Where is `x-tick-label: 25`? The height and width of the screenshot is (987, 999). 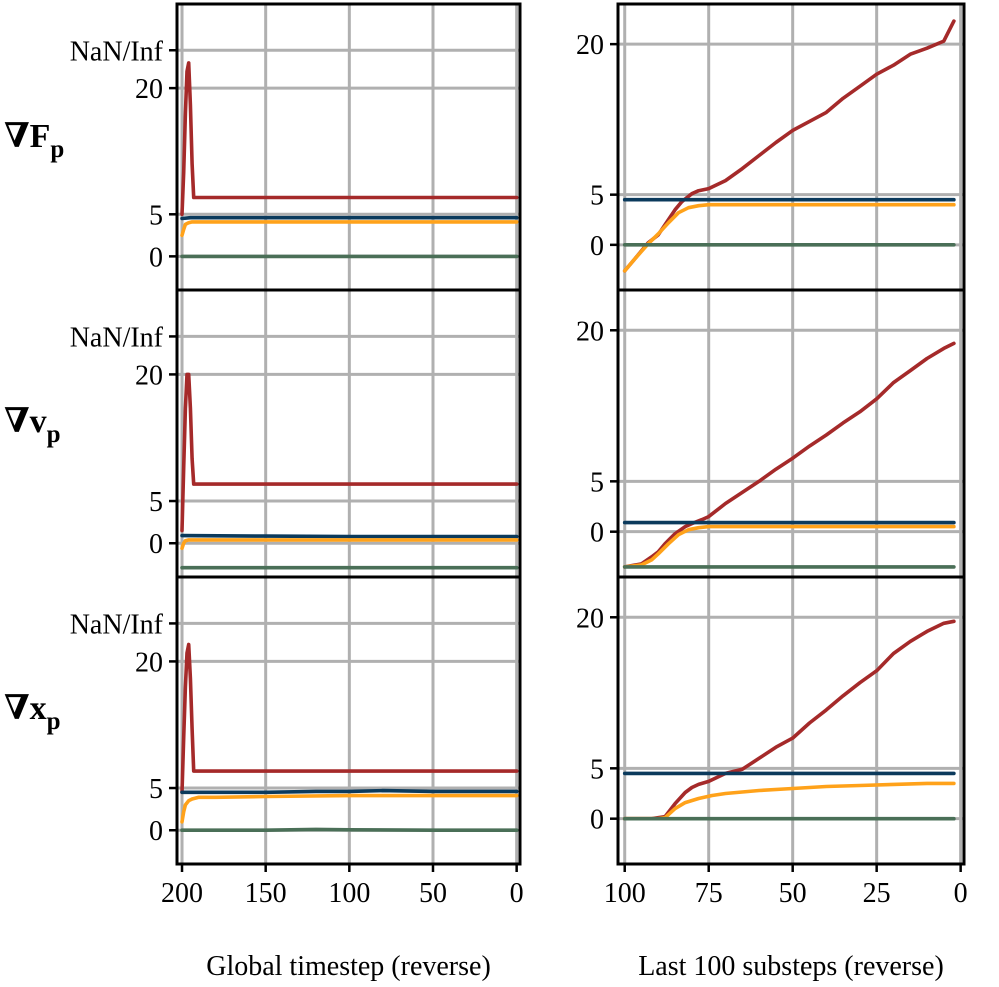
x-tick-label: 25 is located at coordinates (877, 893).